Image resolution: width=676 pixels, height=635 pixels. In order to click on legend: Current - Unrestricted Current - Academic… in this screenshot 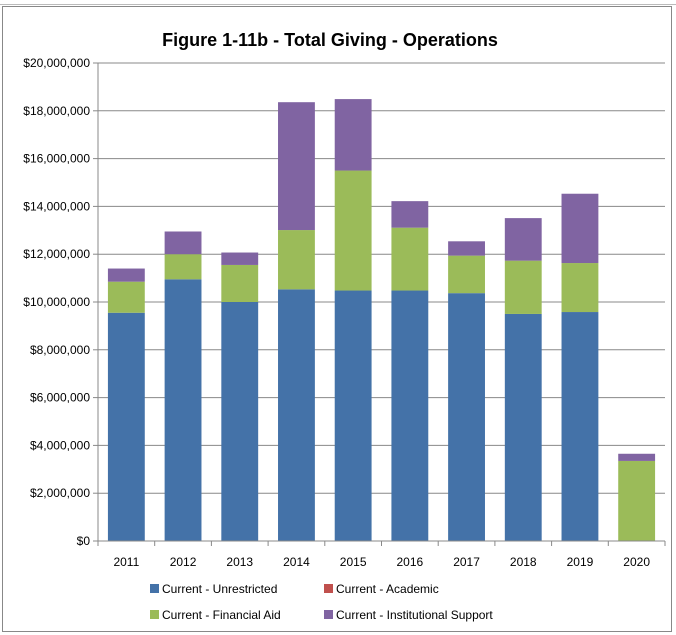, I will do `click(321, 602)`.